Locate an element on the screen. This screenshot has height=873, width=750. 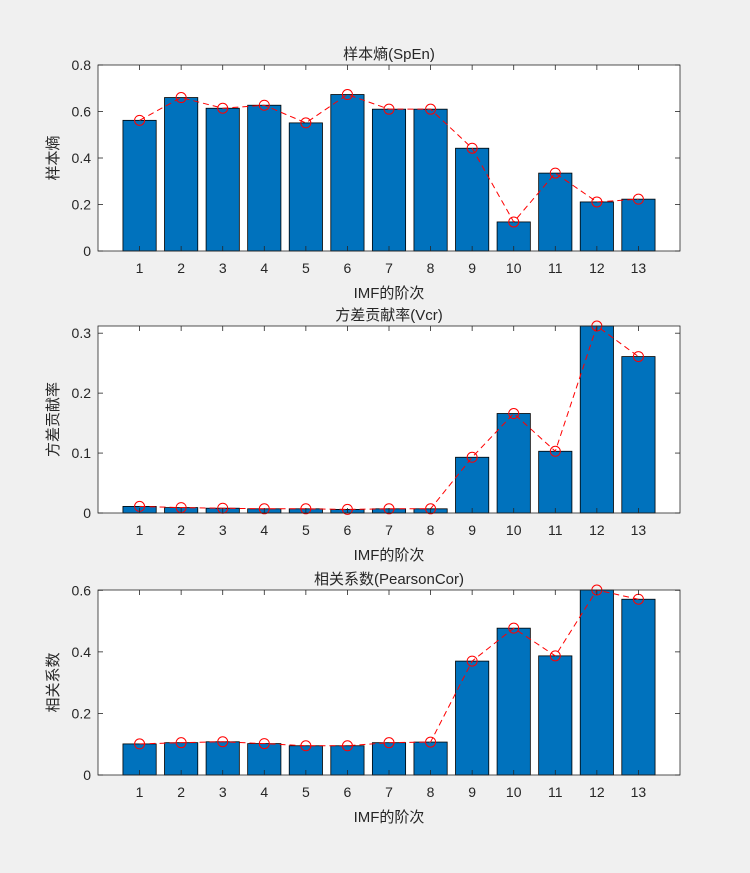
x-tick-label: 9 is located at coordinates (472, 268).